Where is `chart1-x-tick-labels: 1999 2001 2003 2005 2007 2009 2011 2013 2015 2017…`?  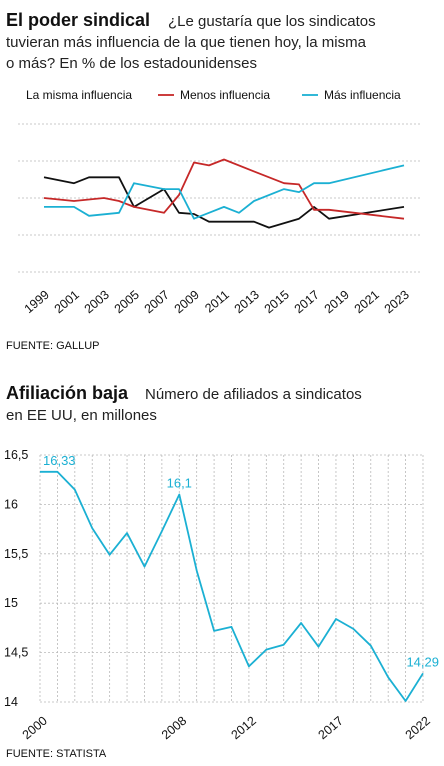
chart1-x-tick-labels: 1999 2001 2003 2005 2007 2009 2011 2013 2015 2017… is located at coordinates (217, 302).